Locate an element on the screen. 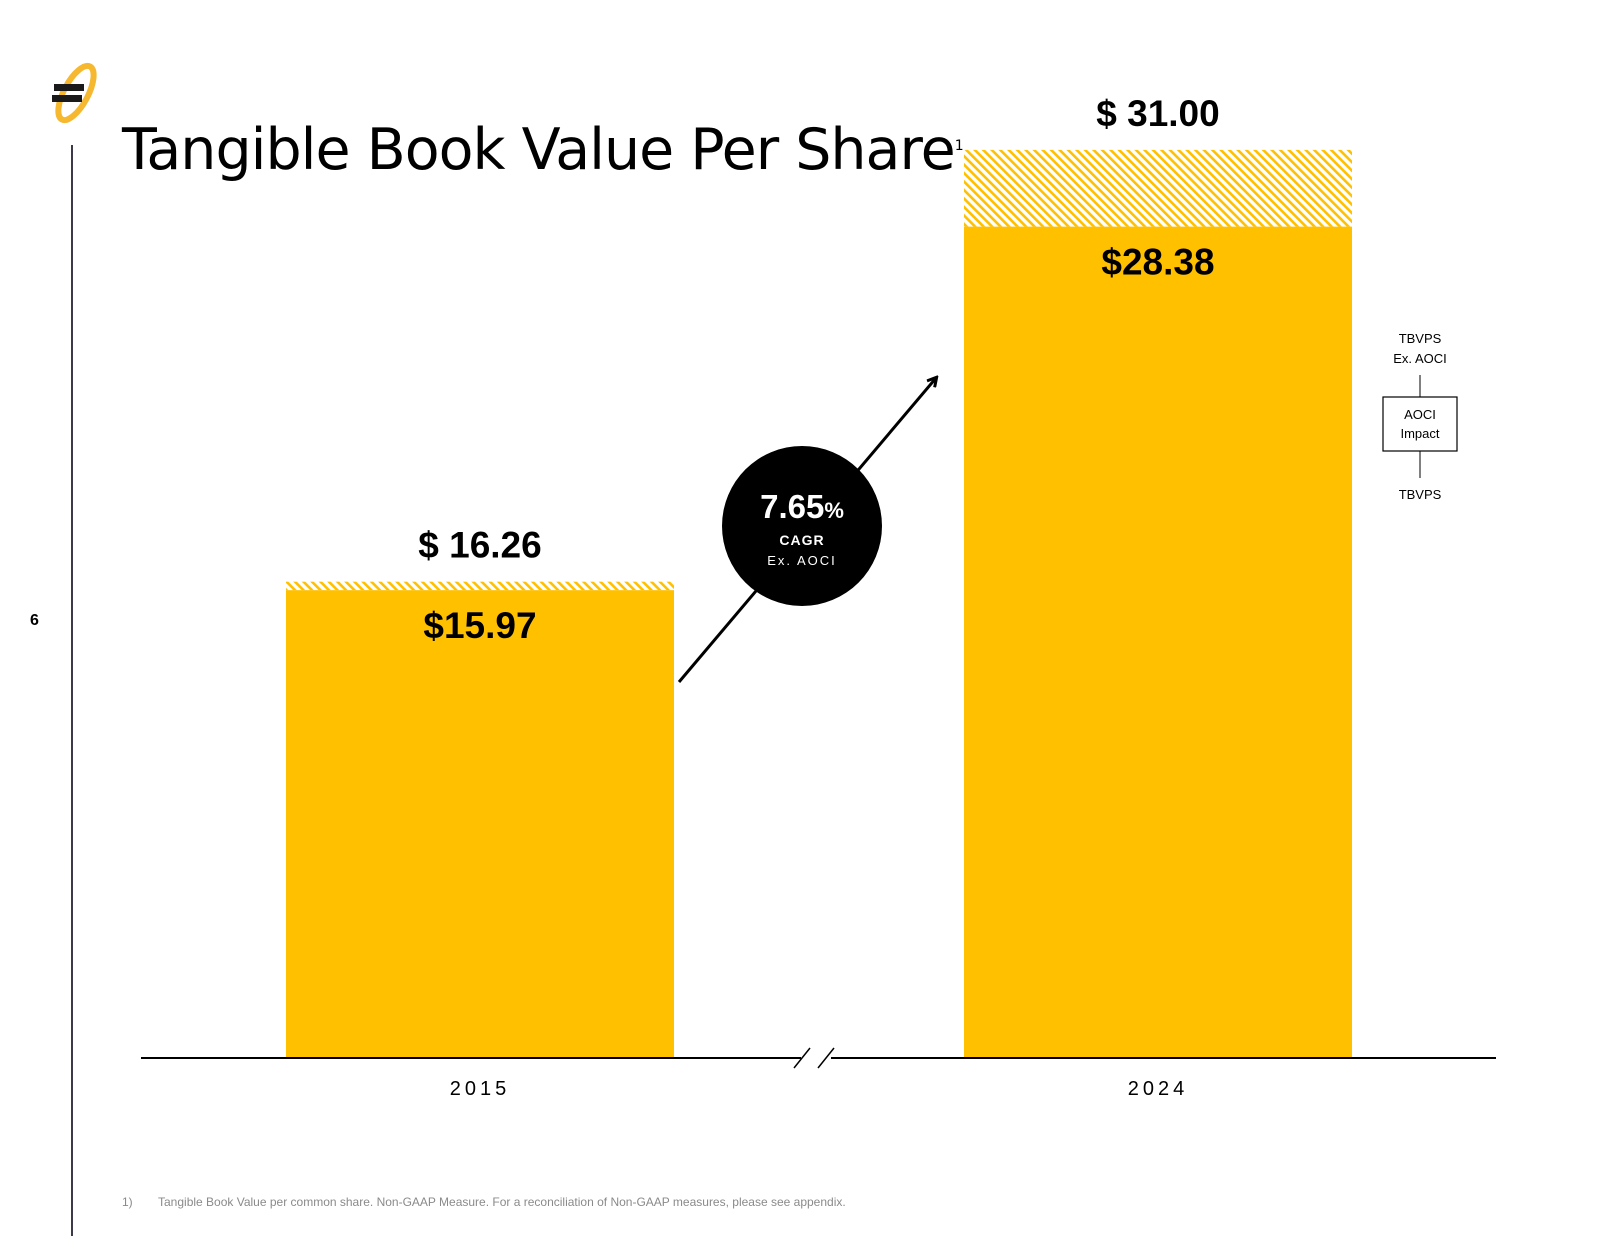  aoci-impact-segment-2015 is located at coordinates (480, 586).